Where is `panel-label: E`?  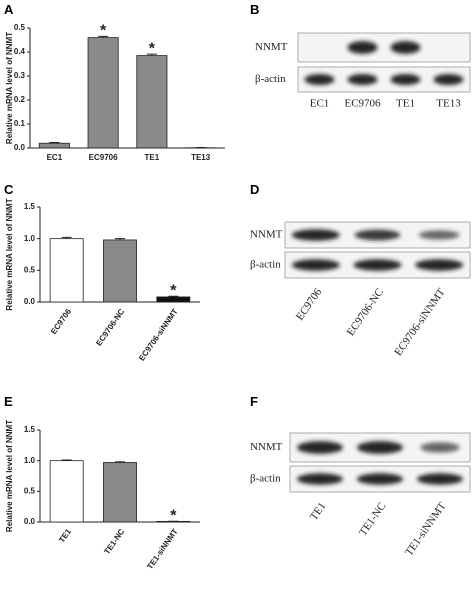 panel-label: E is located at coordinates (8, 401).